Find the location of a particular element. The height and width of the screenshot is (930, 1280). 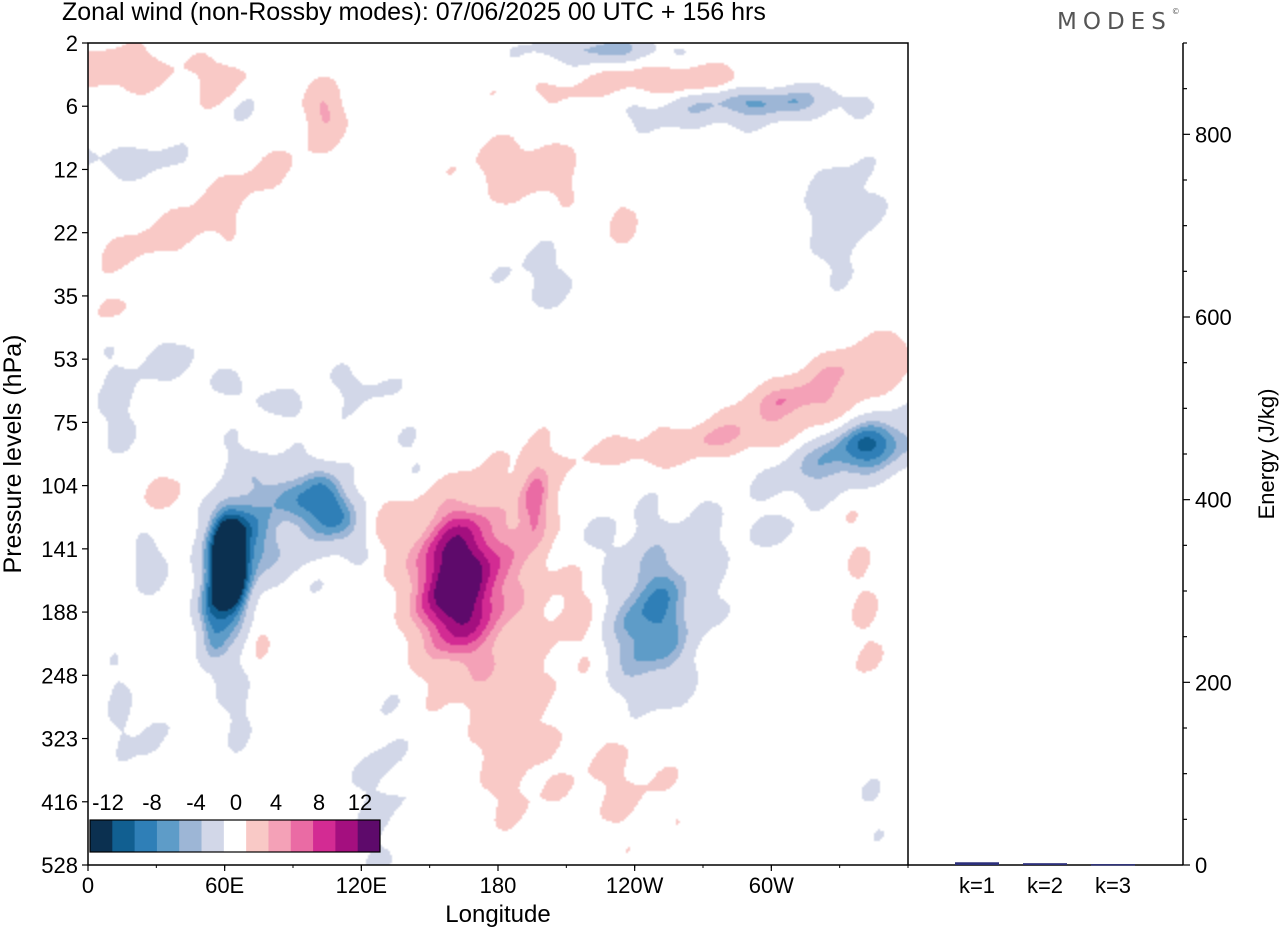

modes-logo: MODES© is located at coordinates (1118, 21).